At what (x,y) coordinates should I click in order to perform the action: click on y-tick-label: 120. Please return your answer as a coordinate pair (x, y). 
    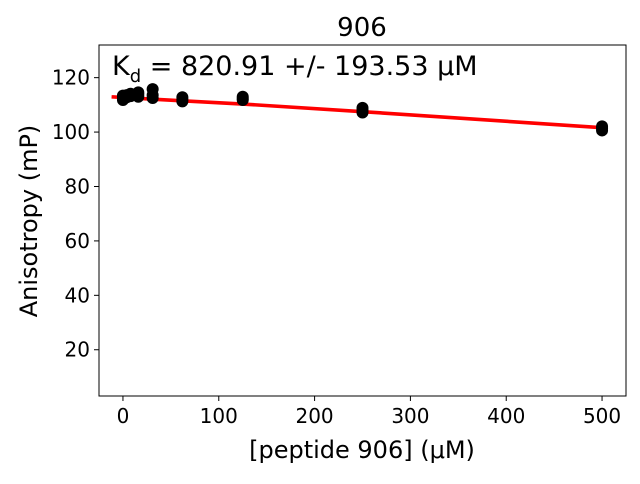
    Looking at the image, I should click on (71, 78).